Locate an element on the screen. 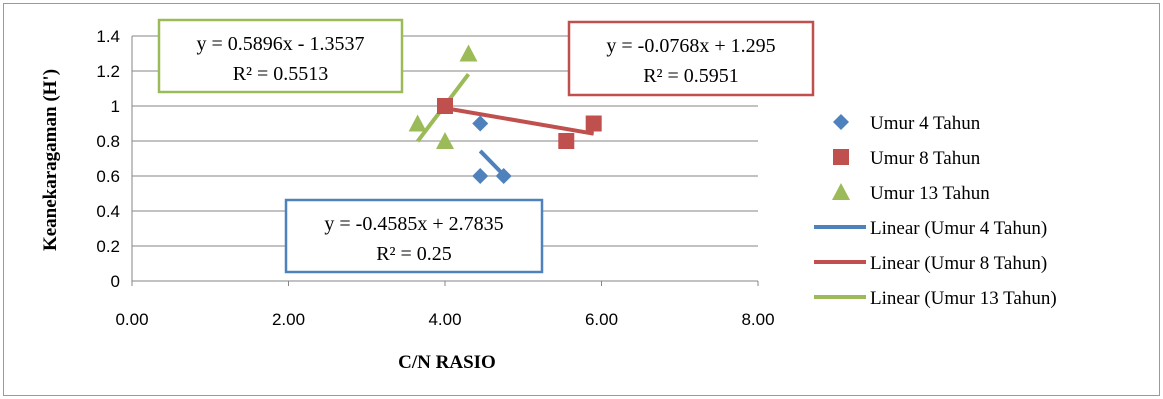 The width and height of the screenshot is (1163, 399). legend-label: Linear (Umur 13 Tahun) is located at coordinates (963, 298).